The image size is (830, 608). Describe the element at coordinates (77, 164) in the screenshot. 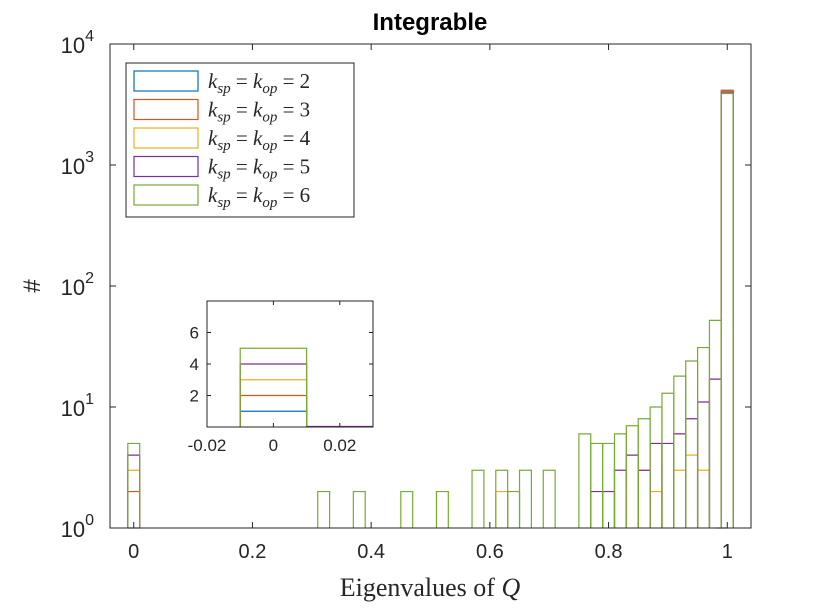

I see `y-tick-label: 10³` at that location.